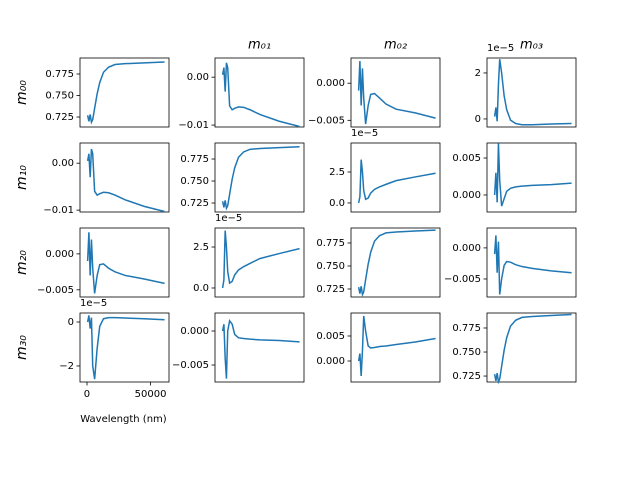 This screenshot has width=640, height=480. What do you see at coordinates (87, 394) in the screenshot?
I see `x-tick-label: 0` at bounding box center [87, 394].